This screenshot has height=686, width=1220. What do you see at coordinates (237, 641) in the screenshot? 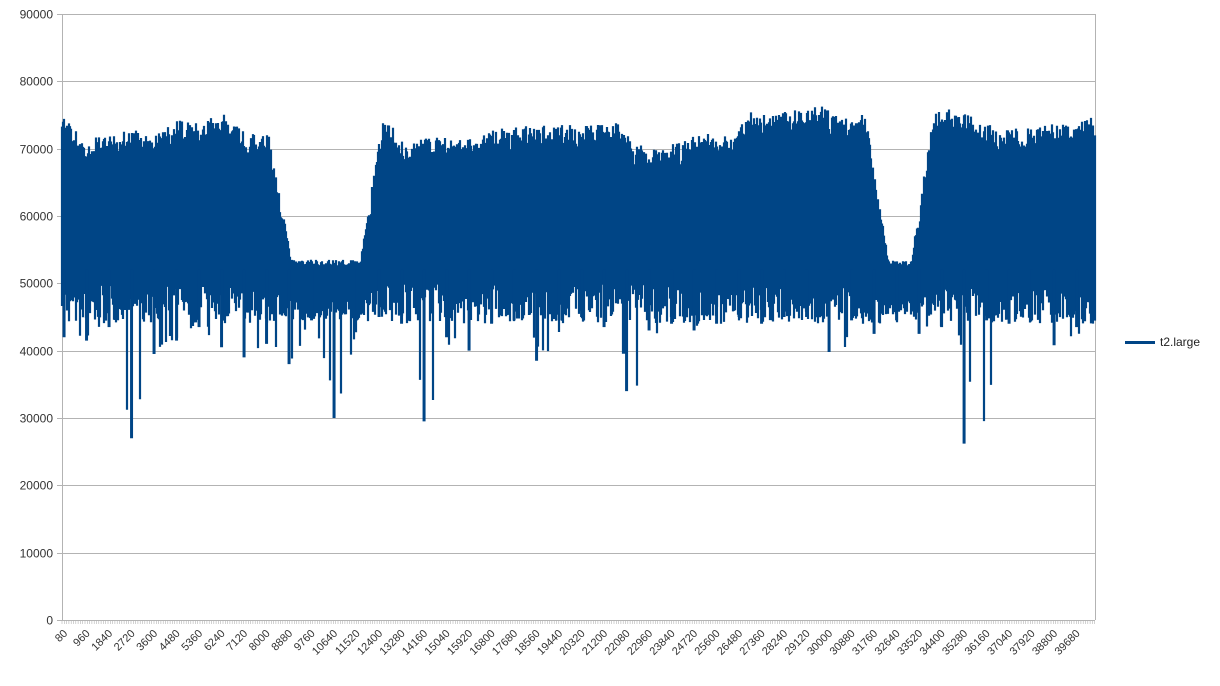
I see `x-tick-label: 7120` at bounding box center [237, 641].